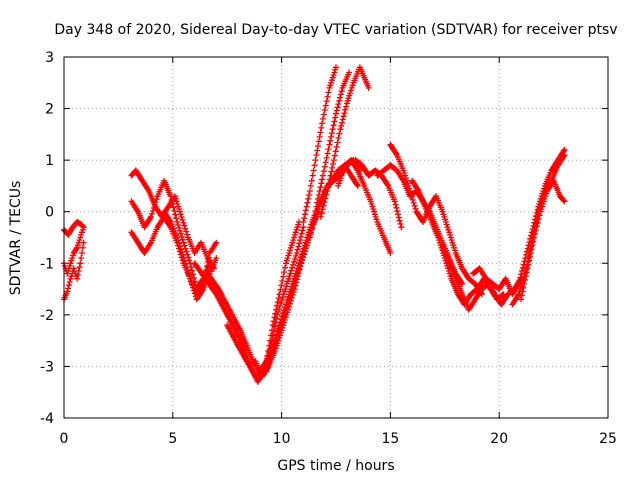 This screenshot has width=640, height=480. Describe the element at coordinates (499, 439) in the screenshot. I see `x-tick-label: 20` at that location.